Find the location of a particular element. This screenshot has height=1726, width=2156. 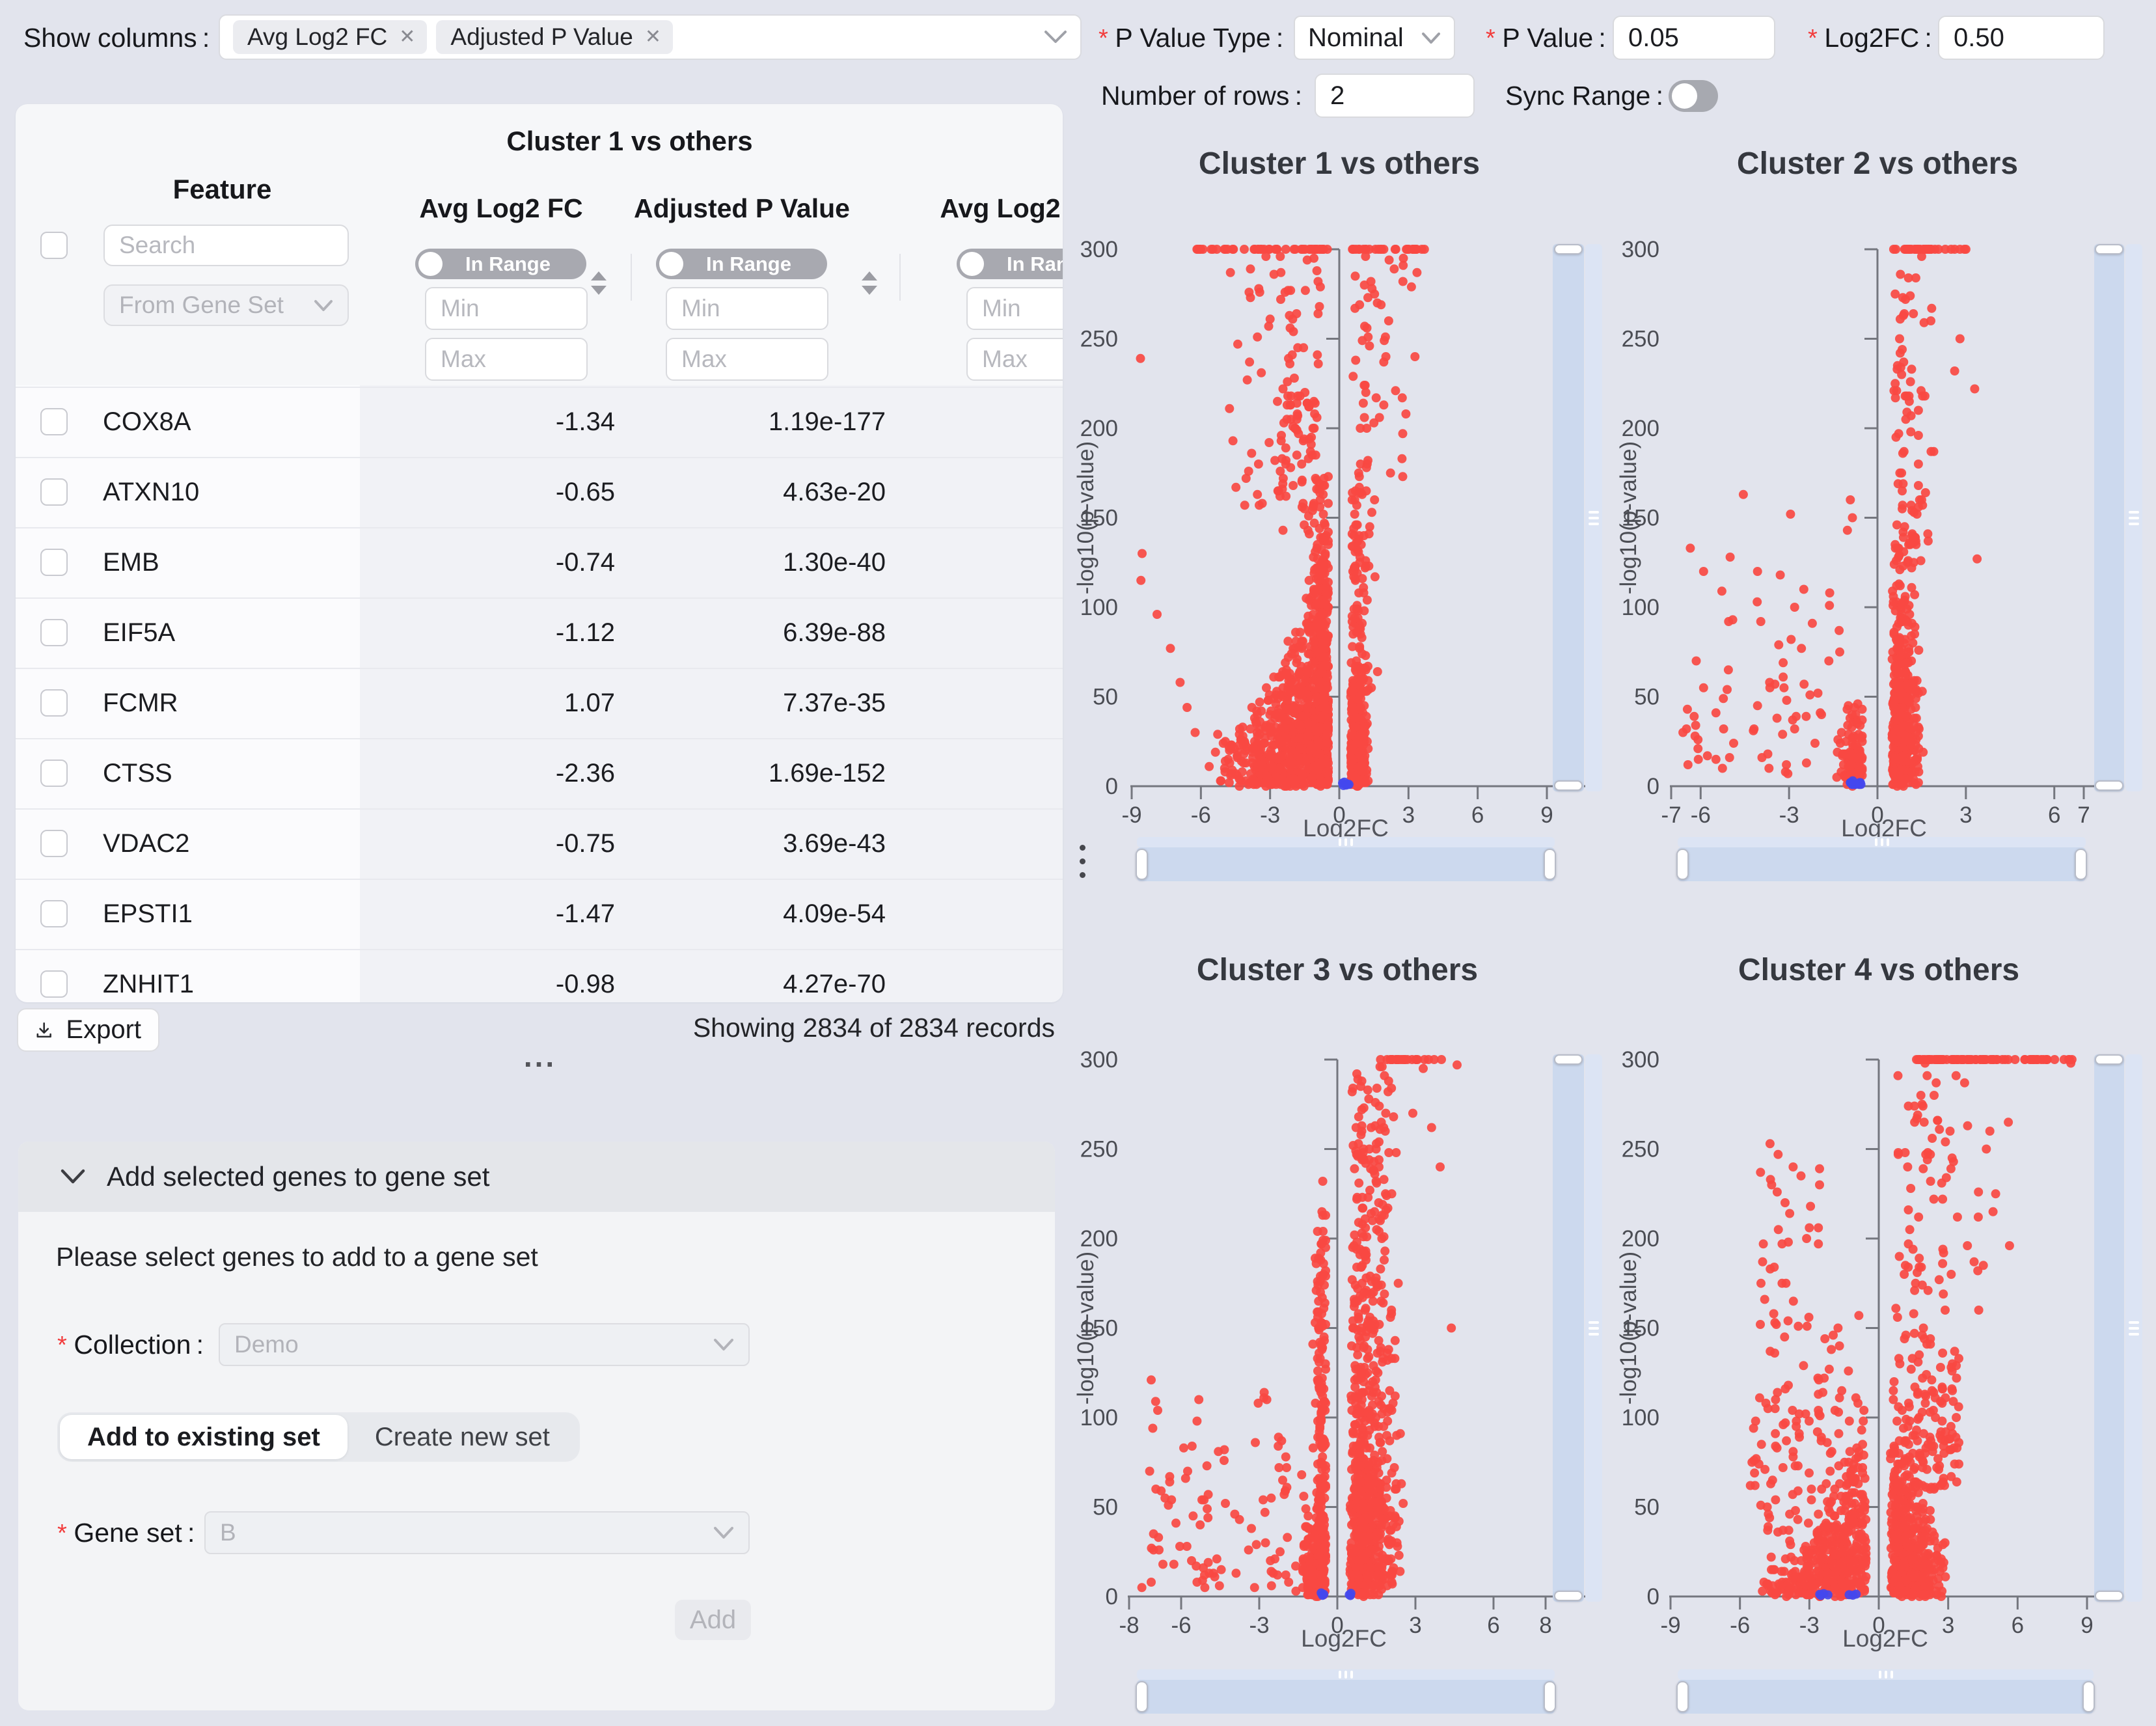

table-row: CTSS -2.36 1.69e-152 is located at coordinates (539, 773).